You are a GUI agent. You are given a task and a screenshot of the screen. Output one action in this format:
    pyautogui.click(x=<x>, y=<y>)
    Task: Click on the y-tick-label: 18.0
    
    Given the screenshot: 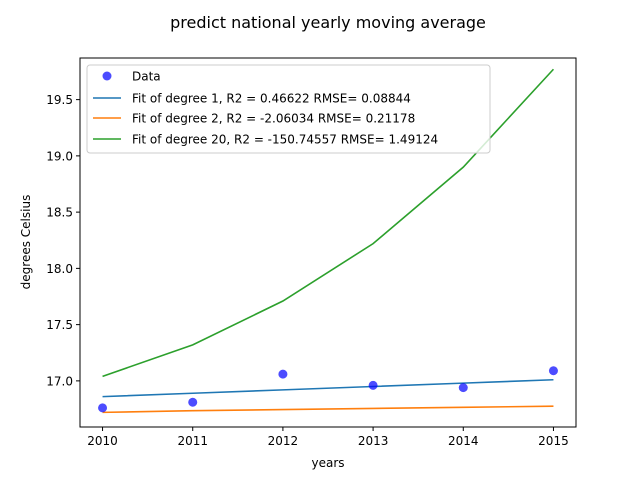 What is the action you would take?
    pyautogui.click(x=59, y=269)
    